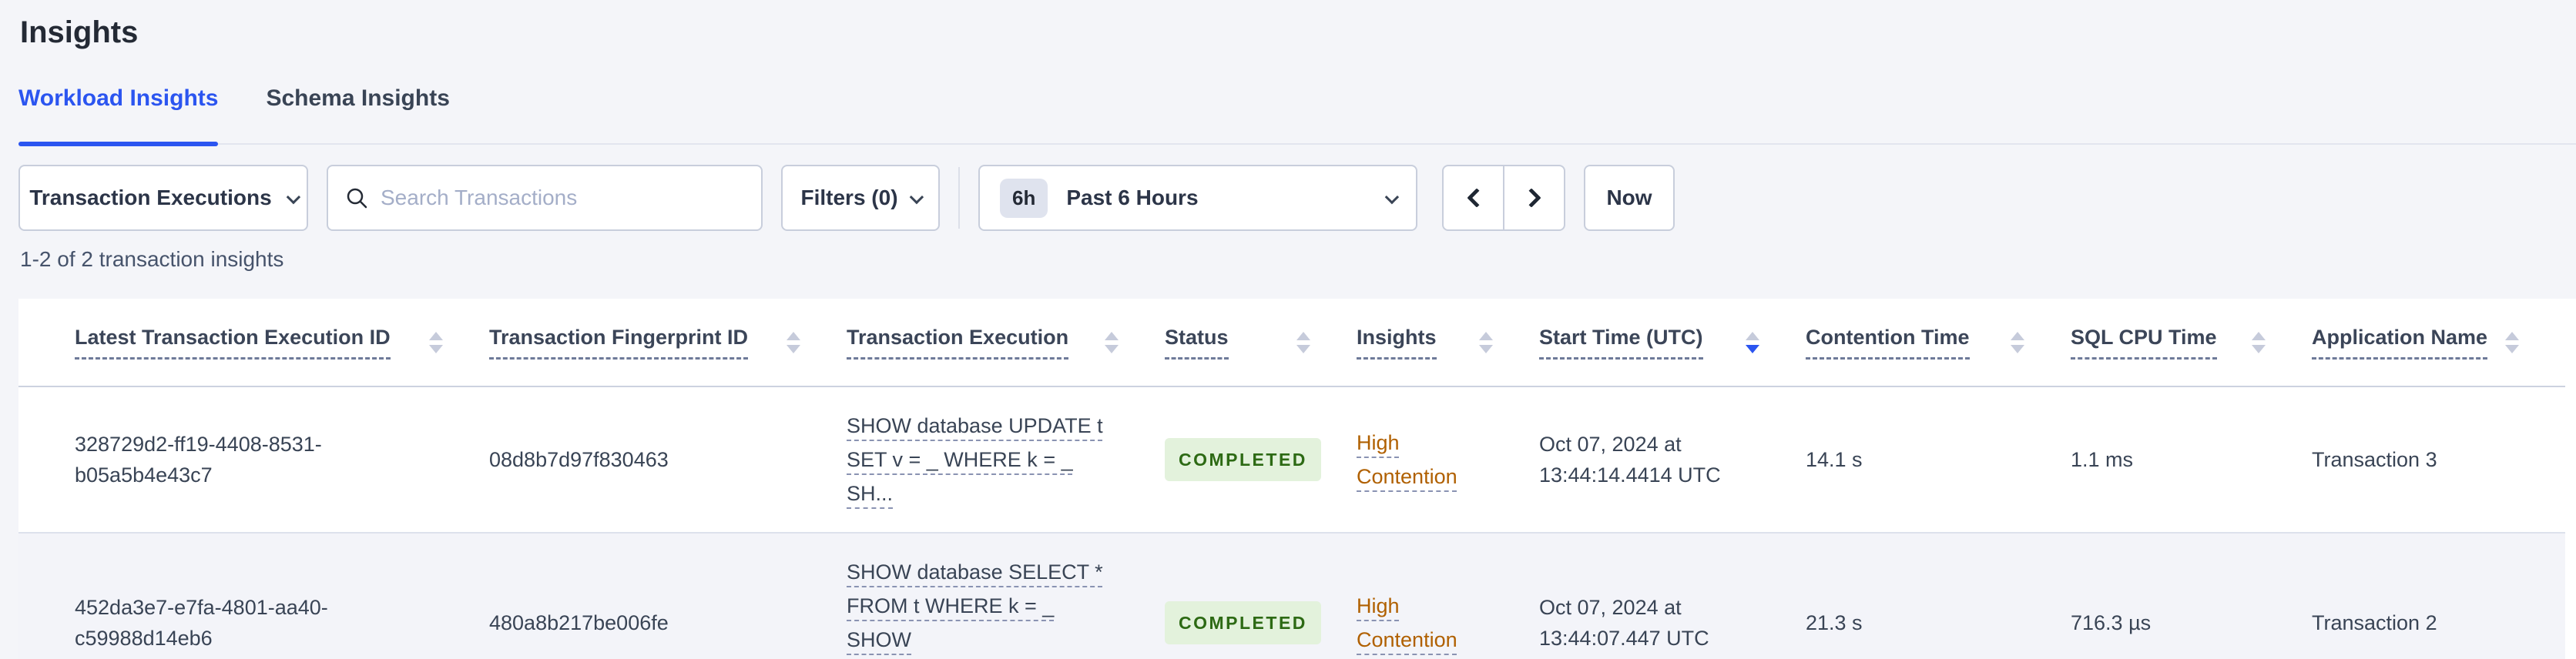  I want to click on col-header-insights: Insights, so click(1448, 343).